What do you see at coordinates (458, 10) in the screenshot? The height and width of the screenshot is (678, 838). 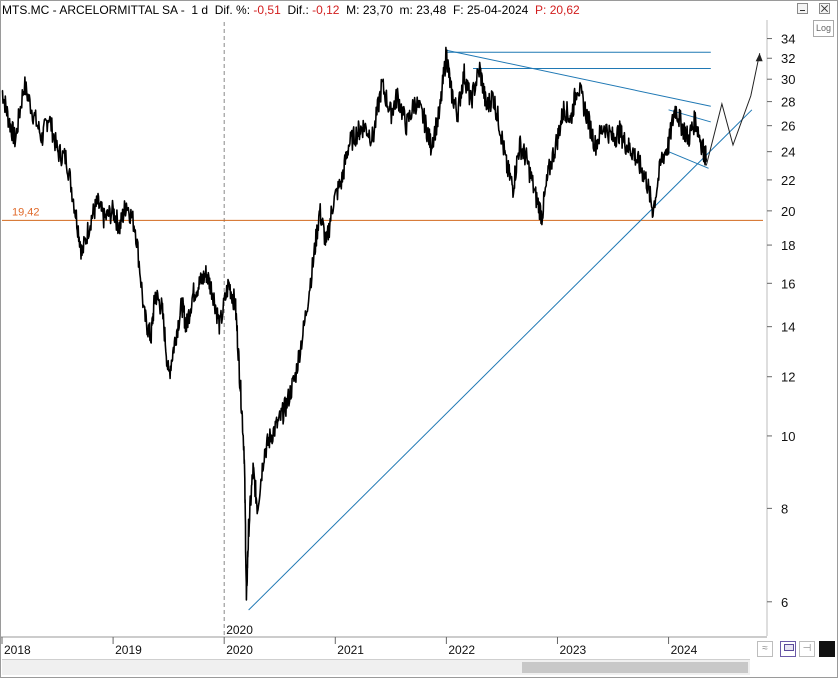 I see `date-label: F:` at bounding box center [458, 10].